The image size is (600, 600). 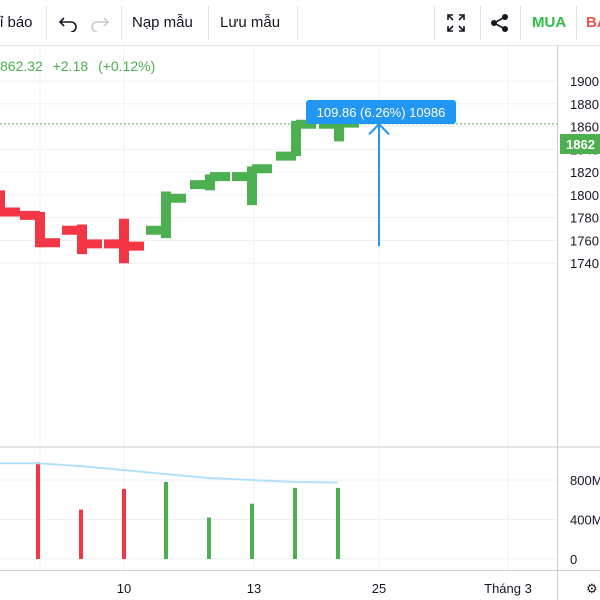 I want to click on alerts-label: ỉ báo, so click(x=16, y=22).